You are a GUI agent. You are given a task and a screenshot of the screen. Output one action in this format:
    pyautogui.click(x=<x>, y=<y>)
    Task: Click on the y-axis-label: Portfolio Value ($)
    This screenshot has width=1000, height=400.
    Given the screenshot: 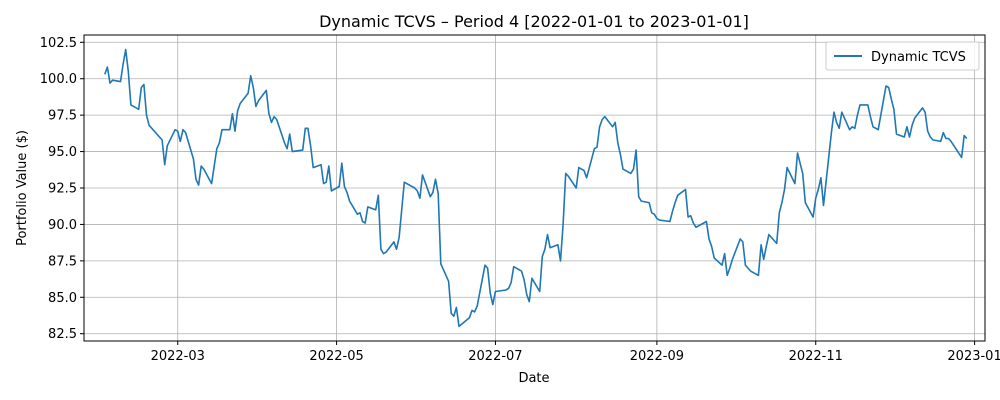 What is the action you would take?
    pyautogui.click(x=22, y=188)
    